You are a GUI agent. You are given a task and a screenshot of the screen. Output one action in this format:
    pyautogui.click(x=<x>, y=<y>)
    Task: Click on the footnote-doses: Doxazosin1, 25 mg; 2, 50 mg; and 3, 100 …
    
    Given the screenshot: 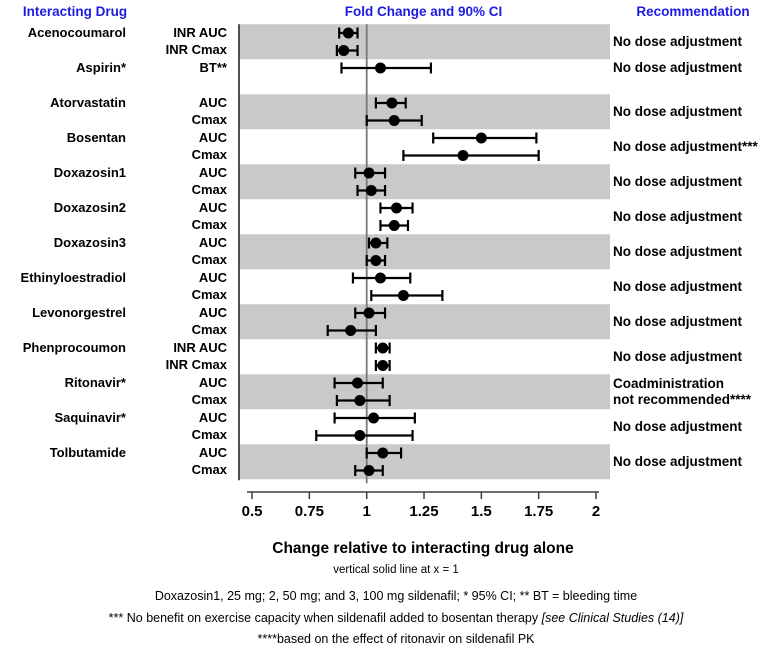 What is the action you would take?
    pyautogui.click(x=396, y=596)
    